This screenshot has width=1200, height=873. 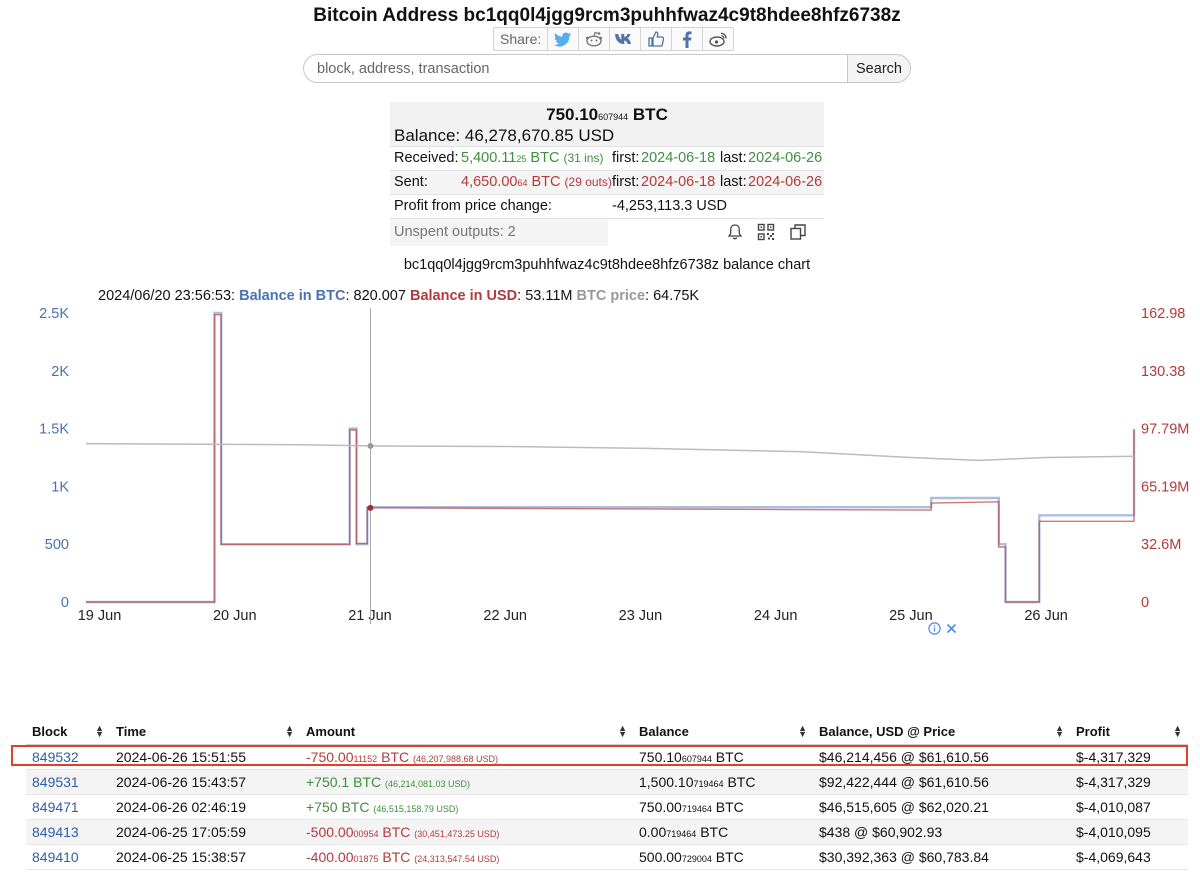 What do you see at coordinates (466, 832) in the screenshot?
I see `tx-amount: -500.0000954 BTC (30,451,473.25 USD)` at bounding box center [466, 832].